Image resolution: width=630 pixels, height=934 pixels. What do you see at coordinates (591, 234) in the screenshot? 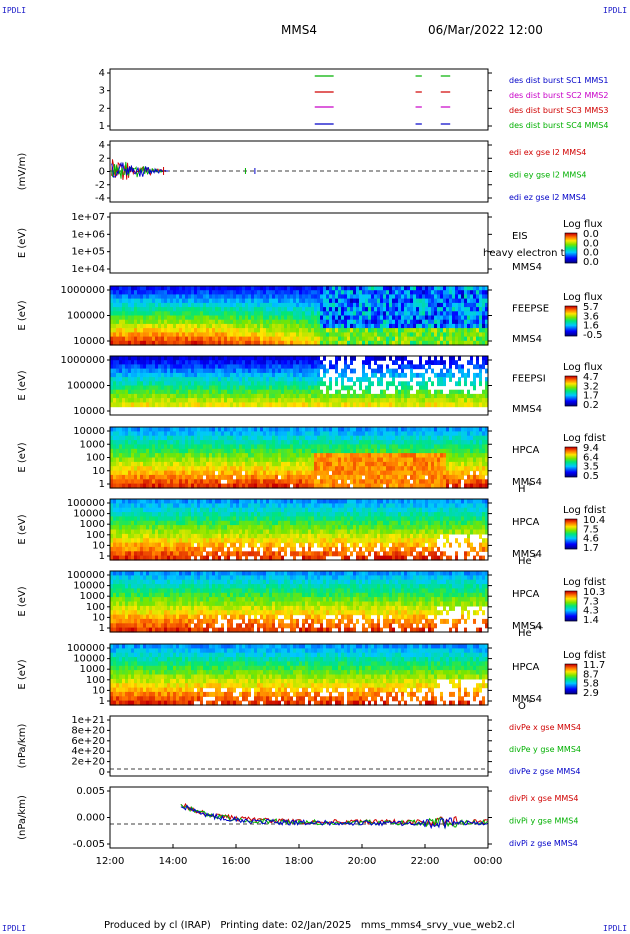
I see `colorbar-tick-eis: 0.0` at bounding box center [591, 234].